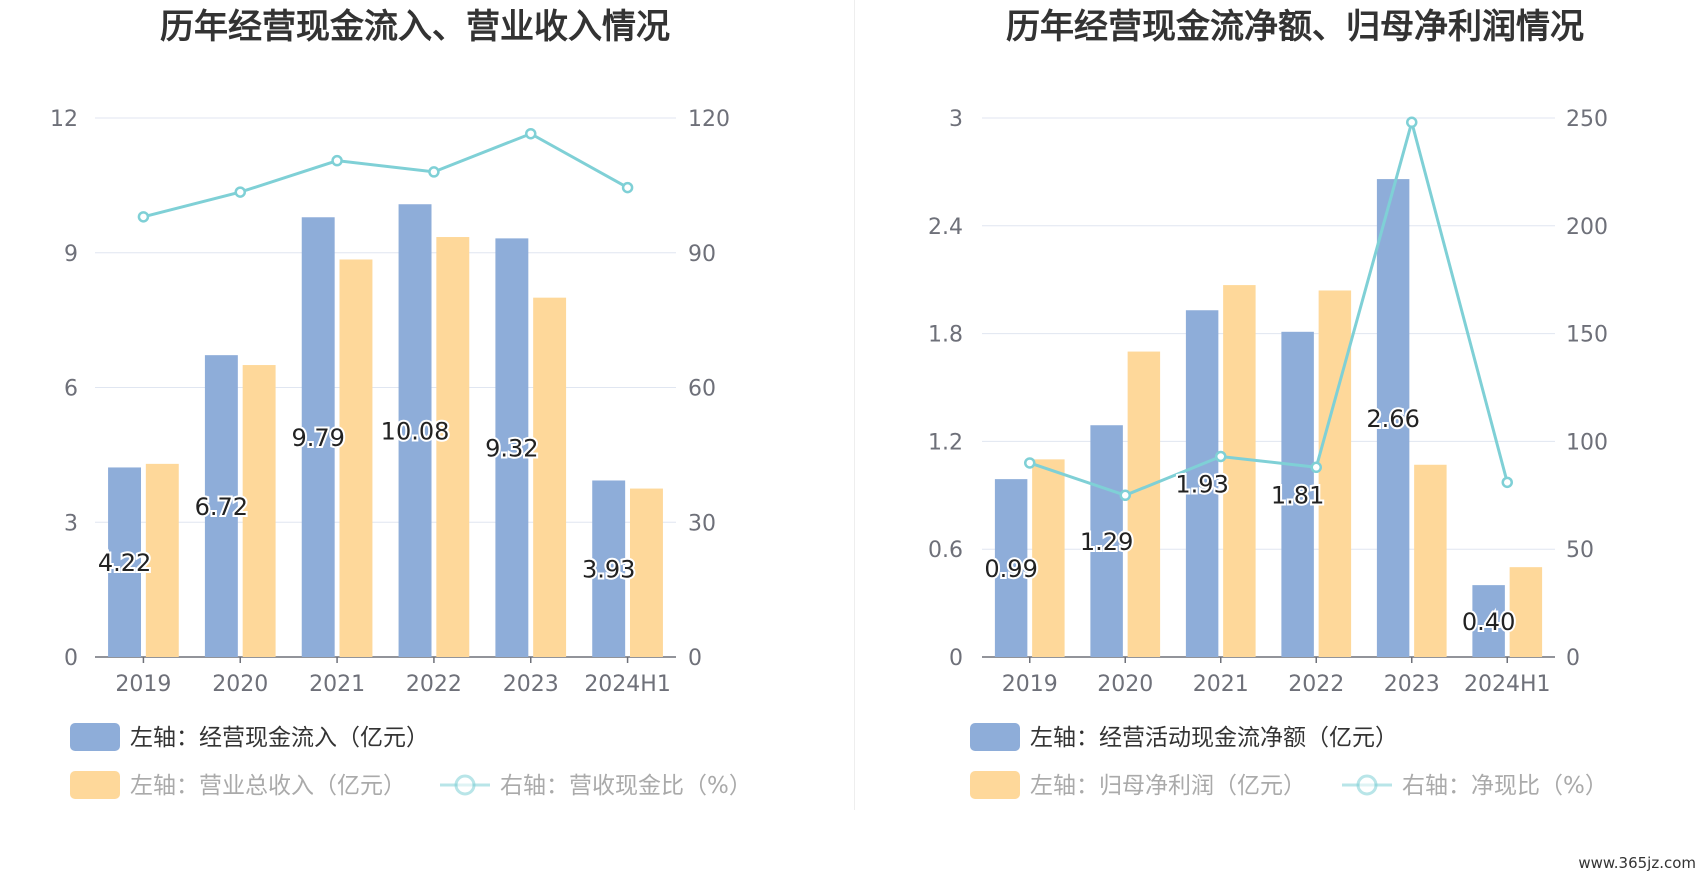 The image size is (1700, 874). I want to click on legend-label: 右轴：净现比（%）, so click(1505, 786).